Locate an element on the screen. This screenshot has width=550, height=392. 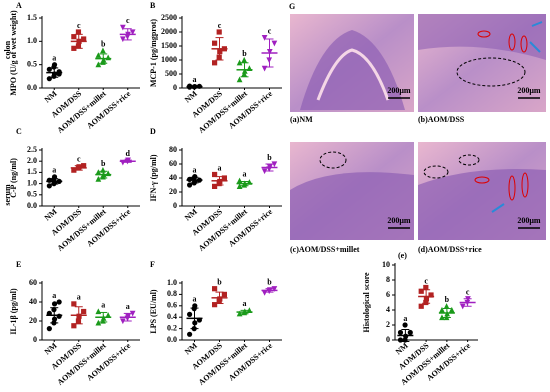
scale-label: 200μm is located at coordinates (529, 90).